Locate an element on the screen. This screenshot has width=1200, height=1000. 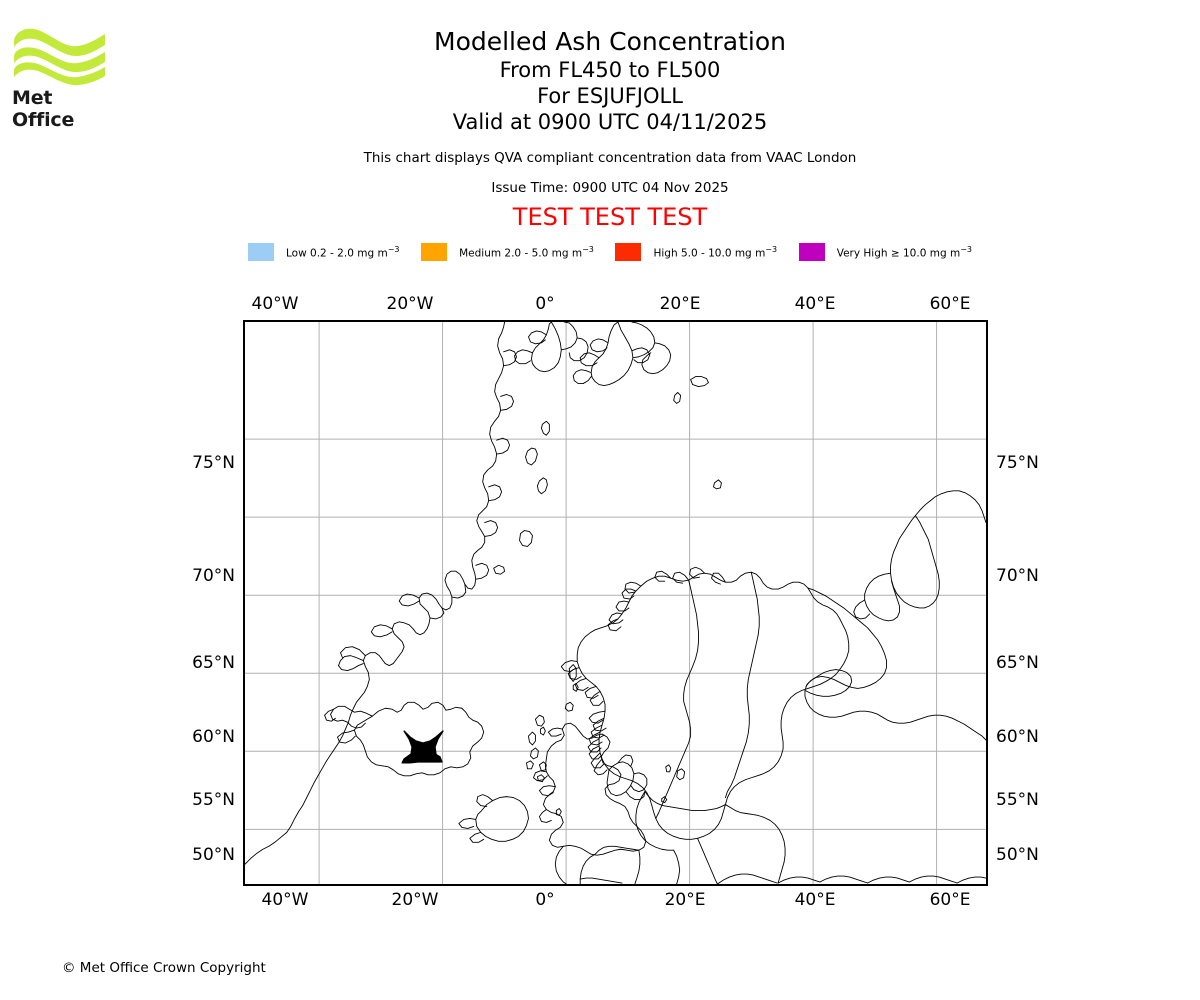
lon-tick-bottom-0: 0° is located at coordinates (545, 900).